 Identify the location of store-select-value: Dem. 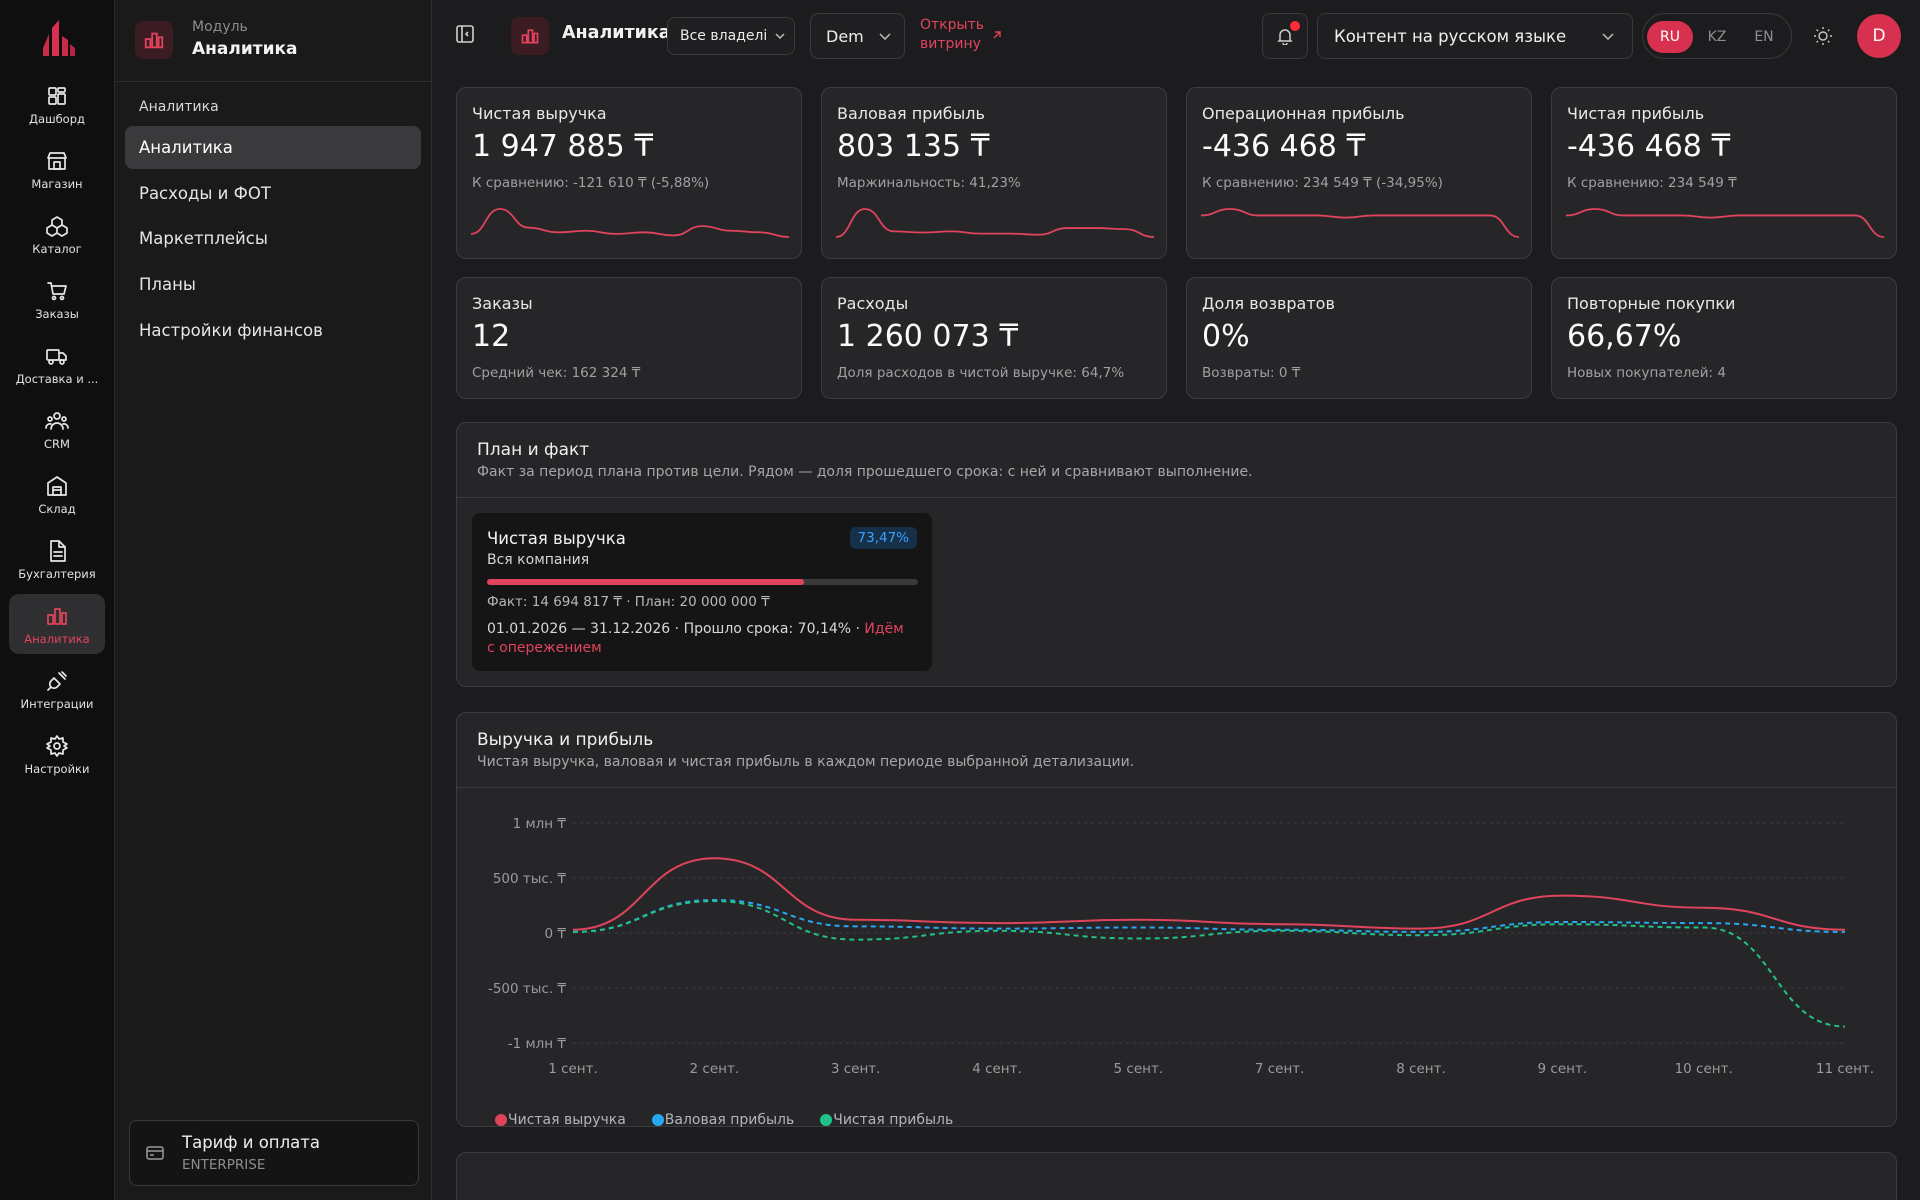
(845, 36).